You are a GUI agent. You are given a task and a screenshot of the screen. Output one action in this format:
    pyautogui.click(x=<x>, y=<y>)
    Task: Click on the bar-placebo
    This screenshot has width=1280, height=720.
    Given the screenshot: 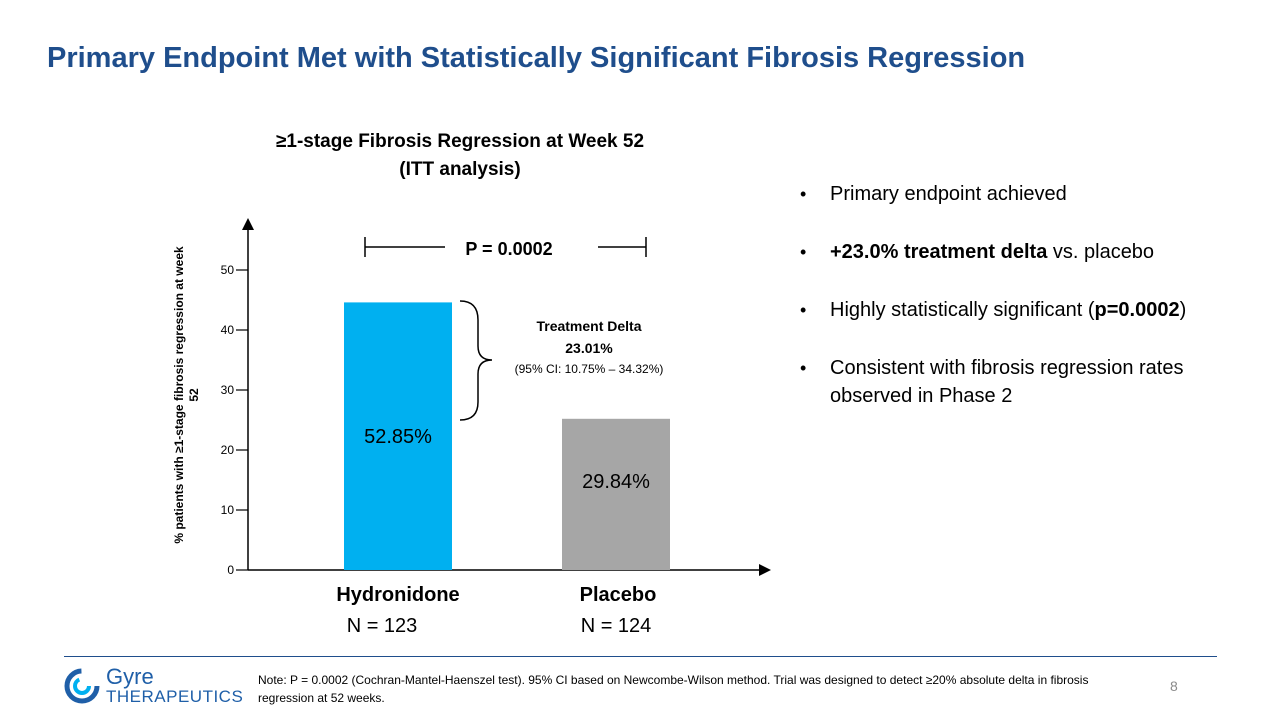 What is the action you would take?
    pyautogui.click(x=616, y=494)
    